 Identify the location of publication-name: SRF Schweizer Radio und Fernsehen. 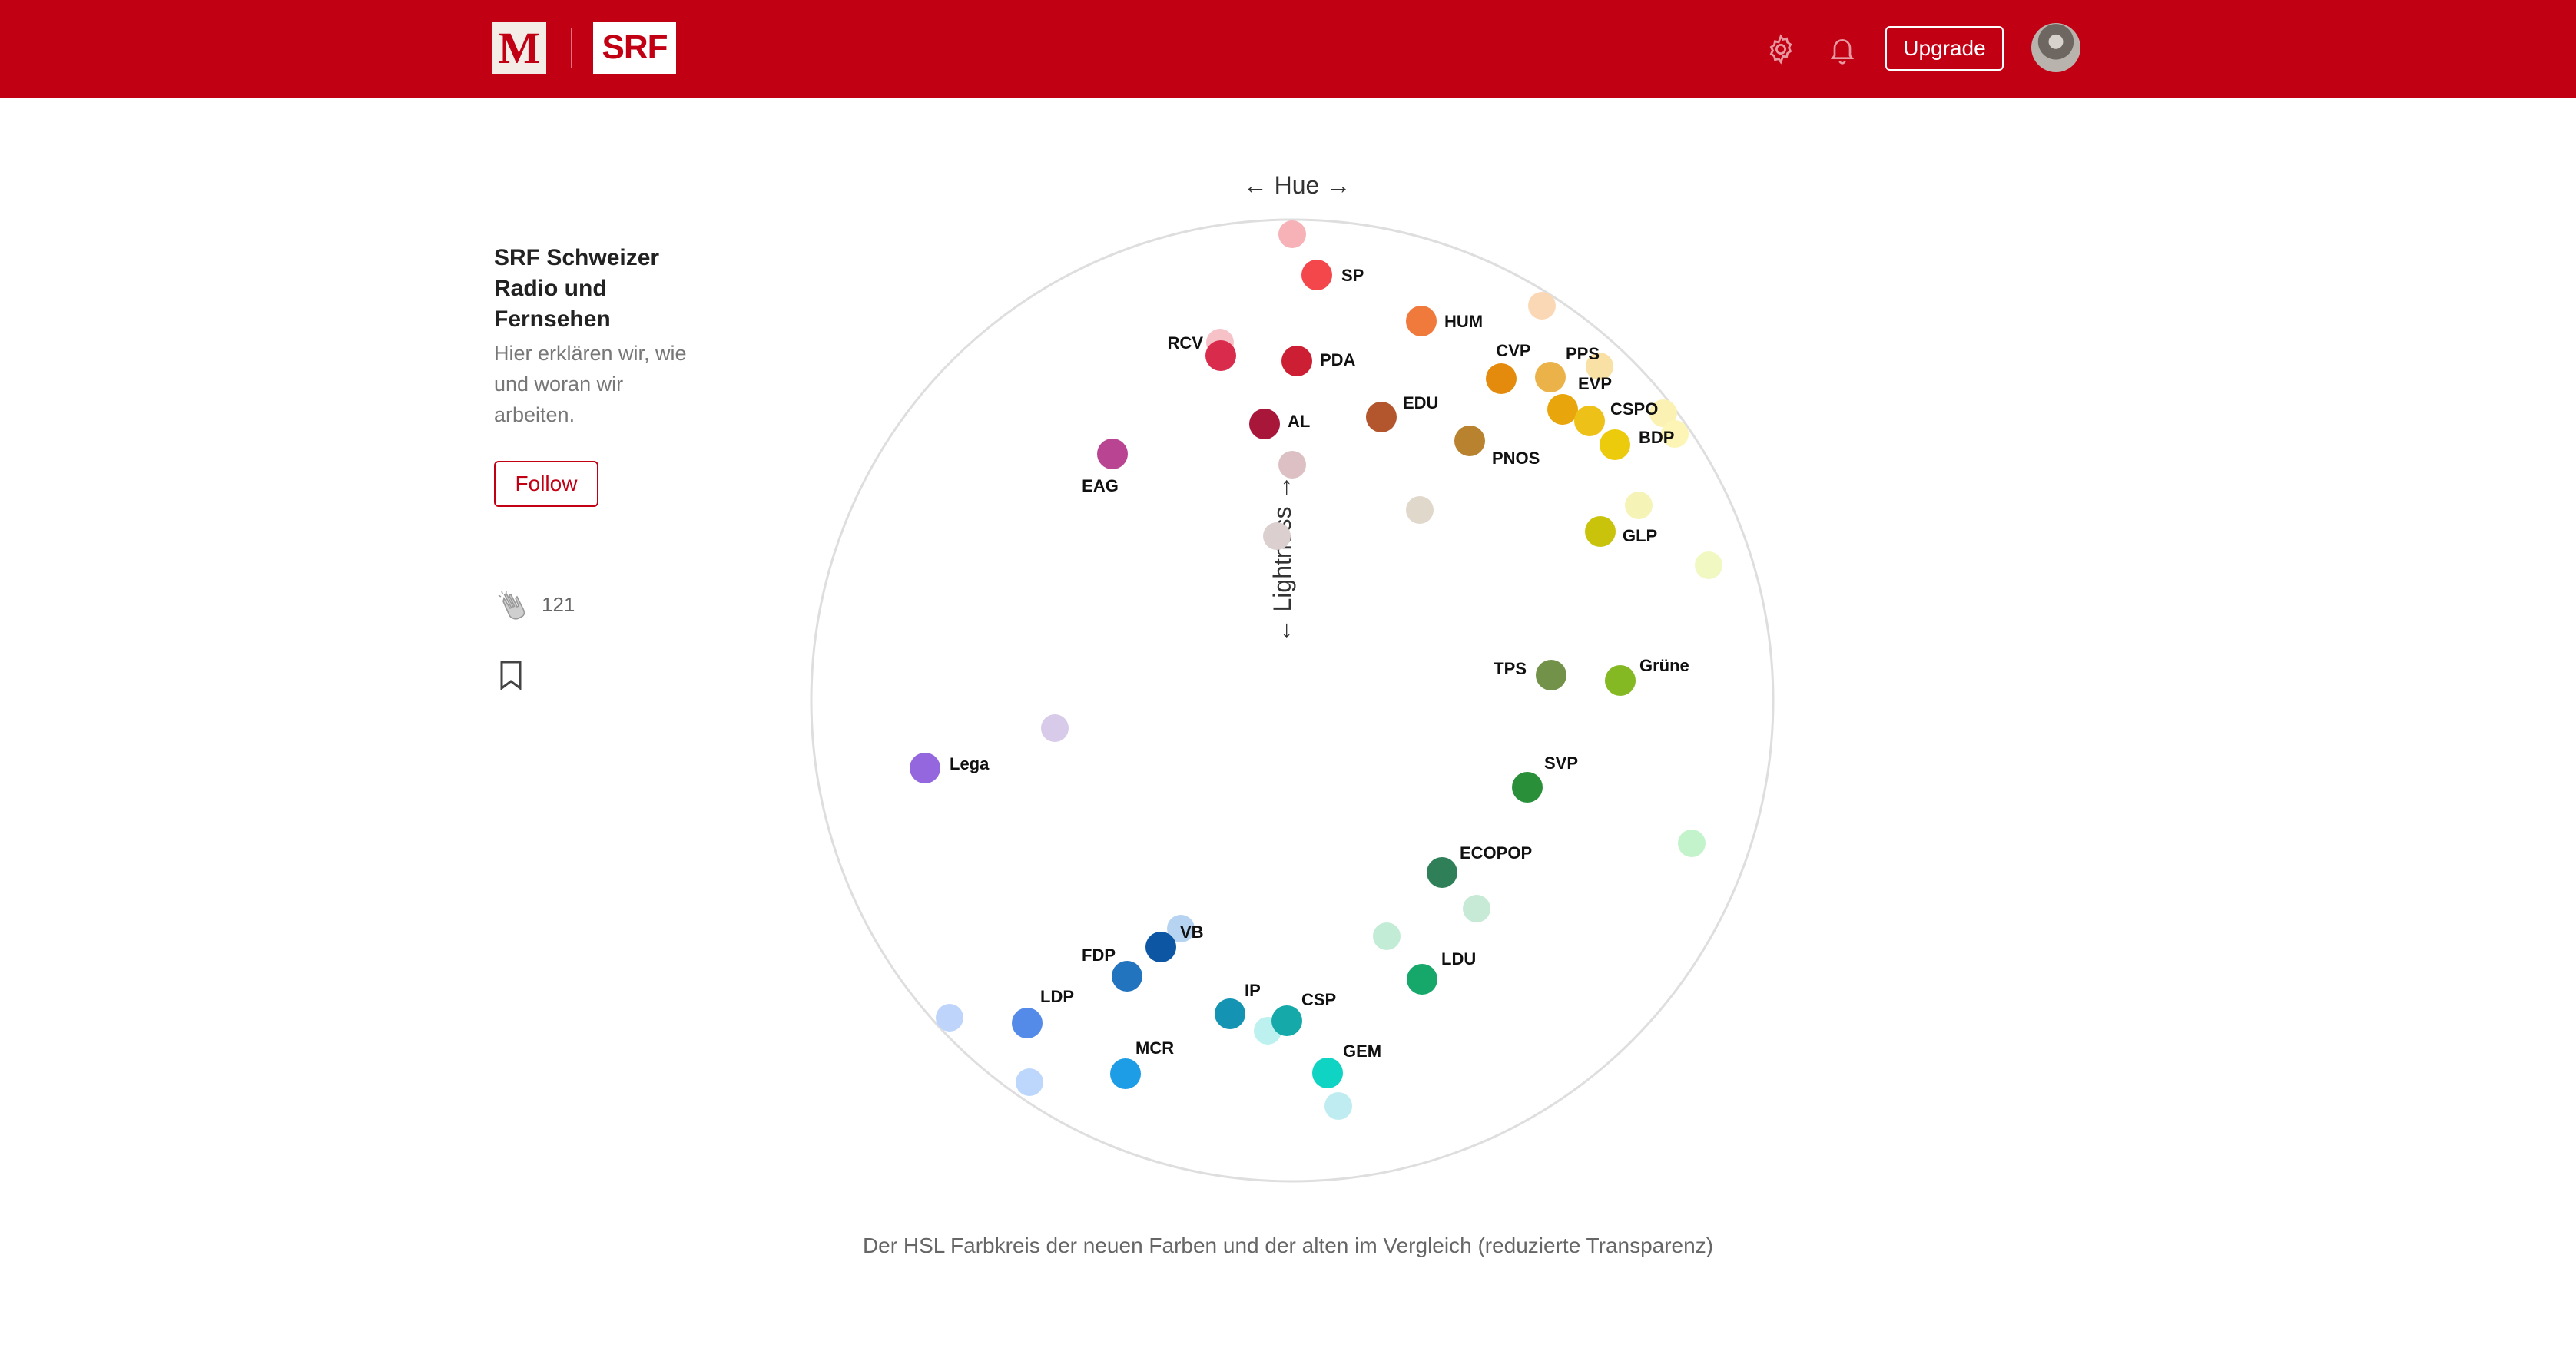
(577, 289).